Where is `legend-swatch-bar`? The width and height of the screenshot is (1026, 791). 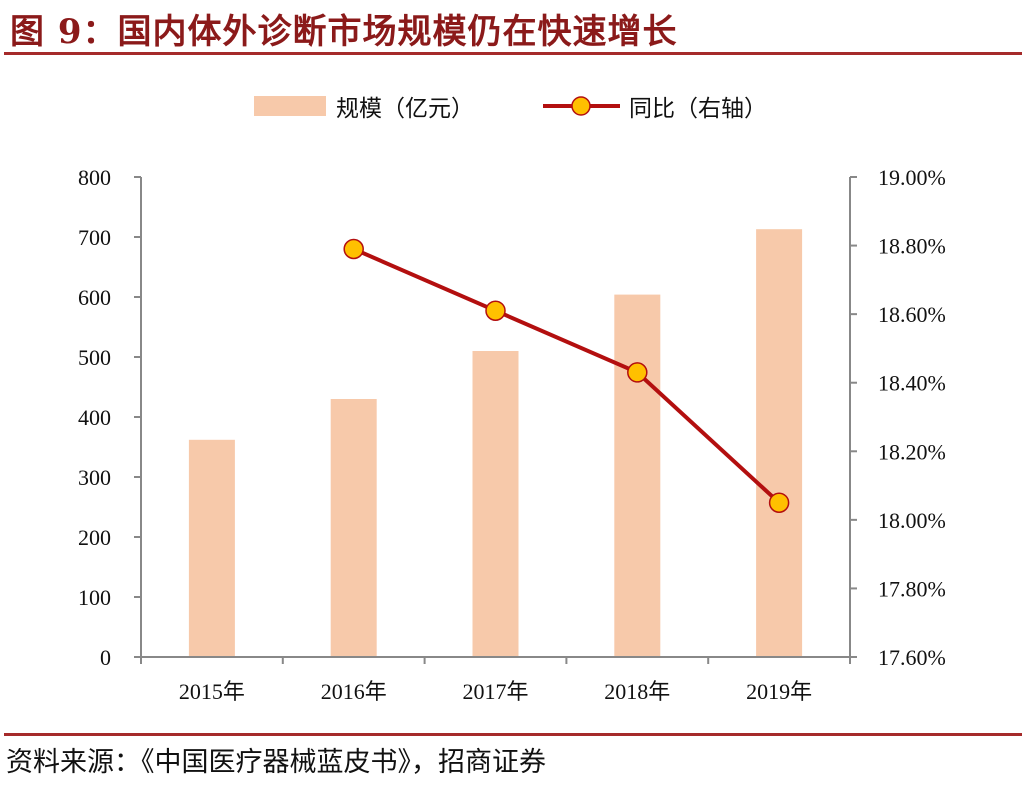
legend-swatch-bar is located at coordinates (290, 106).